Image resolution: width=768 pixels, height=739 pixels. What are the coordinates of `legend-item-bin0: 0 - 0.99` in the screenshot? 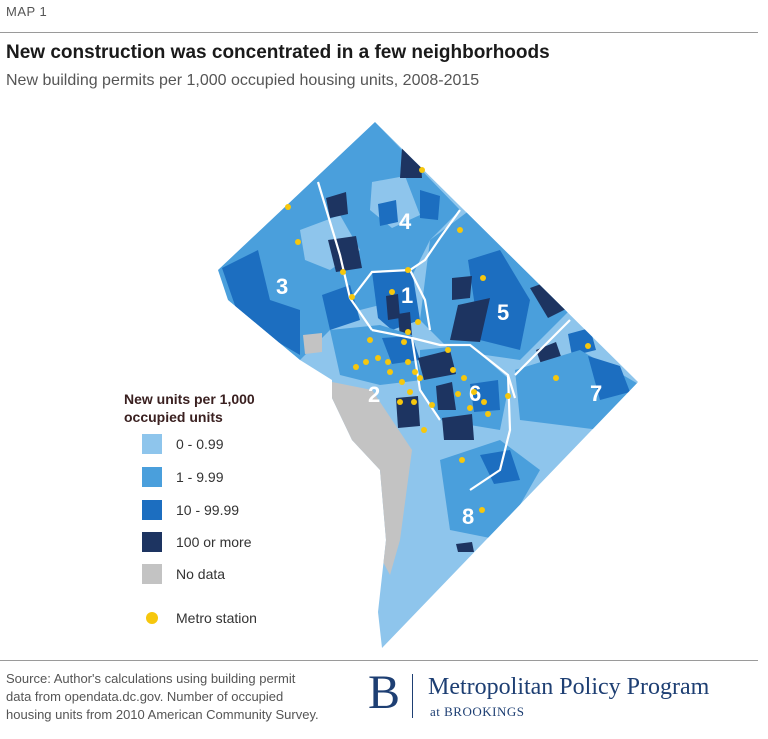 It's located at (182, 444).